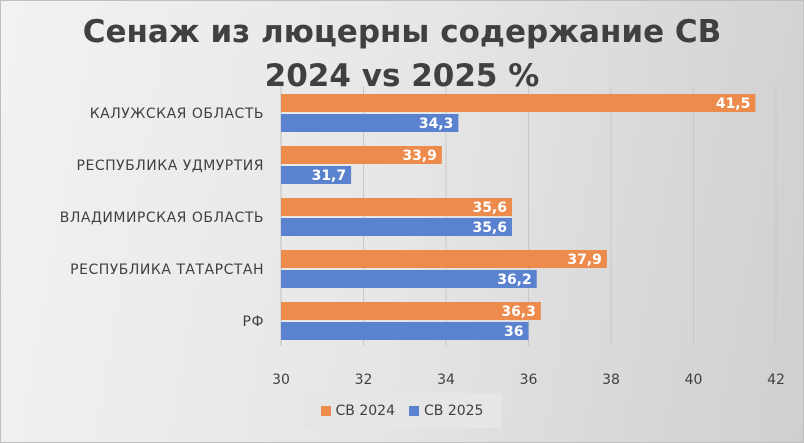 The width and height of the screenshot is (804, 443). I want to click on x-tick-label: 34, so click(446, 380).